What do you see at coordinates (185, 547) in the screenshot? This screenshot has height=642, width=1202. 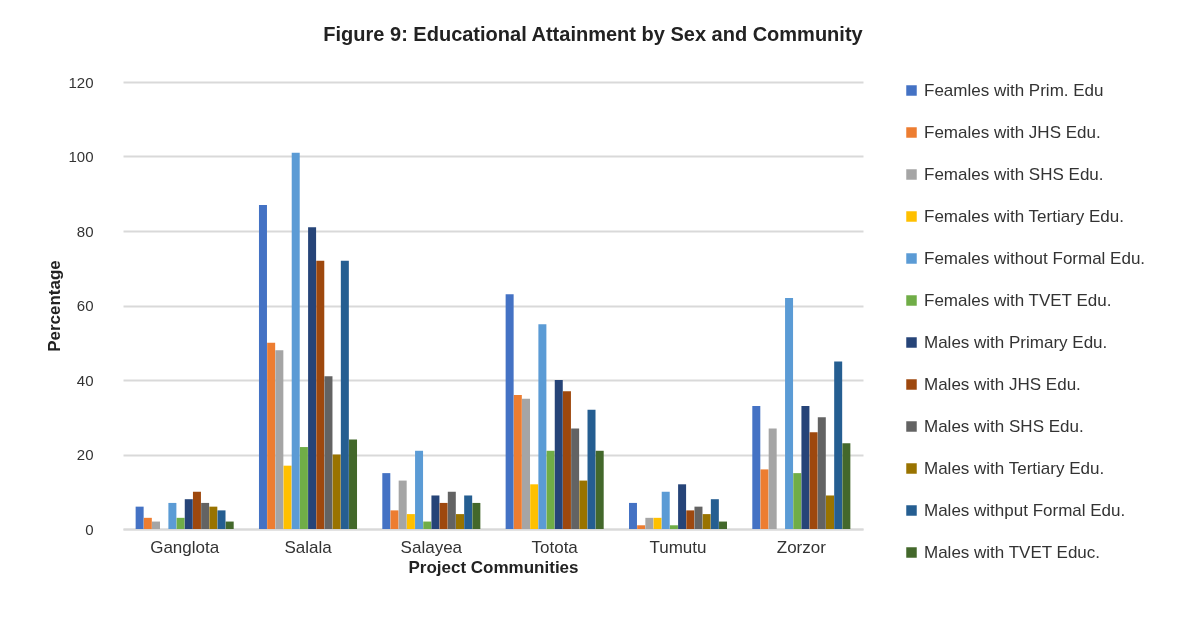 I see `x-tick-label: Ganglota` at bounding box center [185, 547].